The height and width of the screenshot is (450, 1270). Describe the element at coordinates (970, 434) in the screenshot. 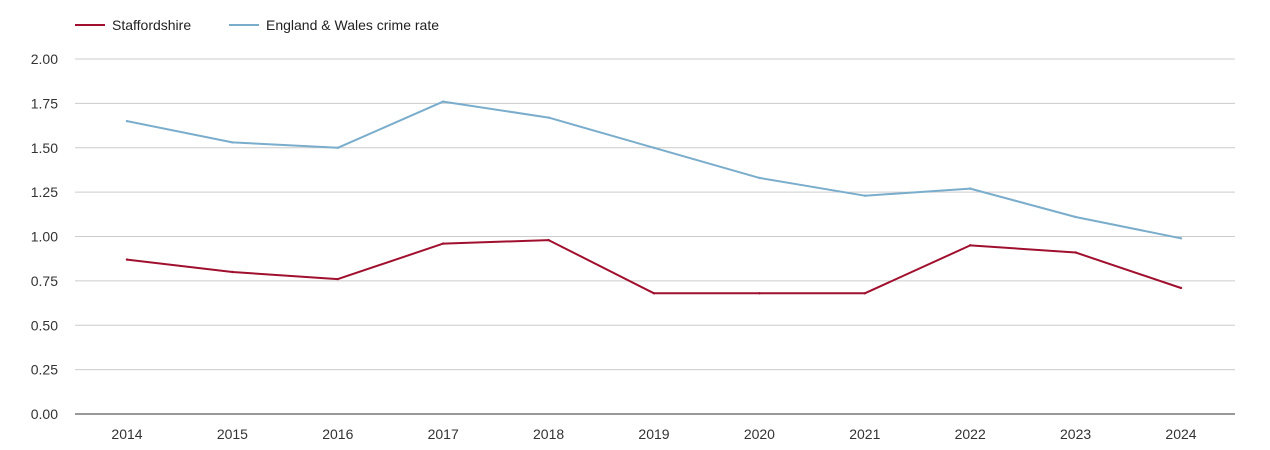

I see `x-tick-label: 2022` at that location.